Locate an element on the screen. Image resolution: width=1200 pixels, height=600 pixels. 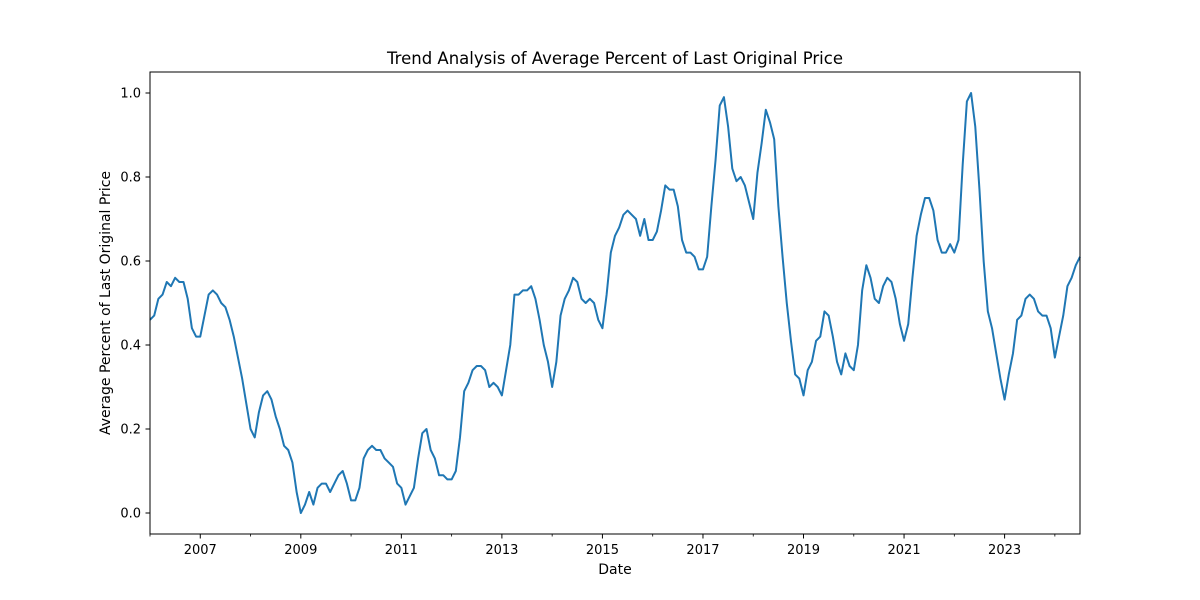
y-axis-label: Average Percent of Last Original Price is located at coordinates (106, 303).